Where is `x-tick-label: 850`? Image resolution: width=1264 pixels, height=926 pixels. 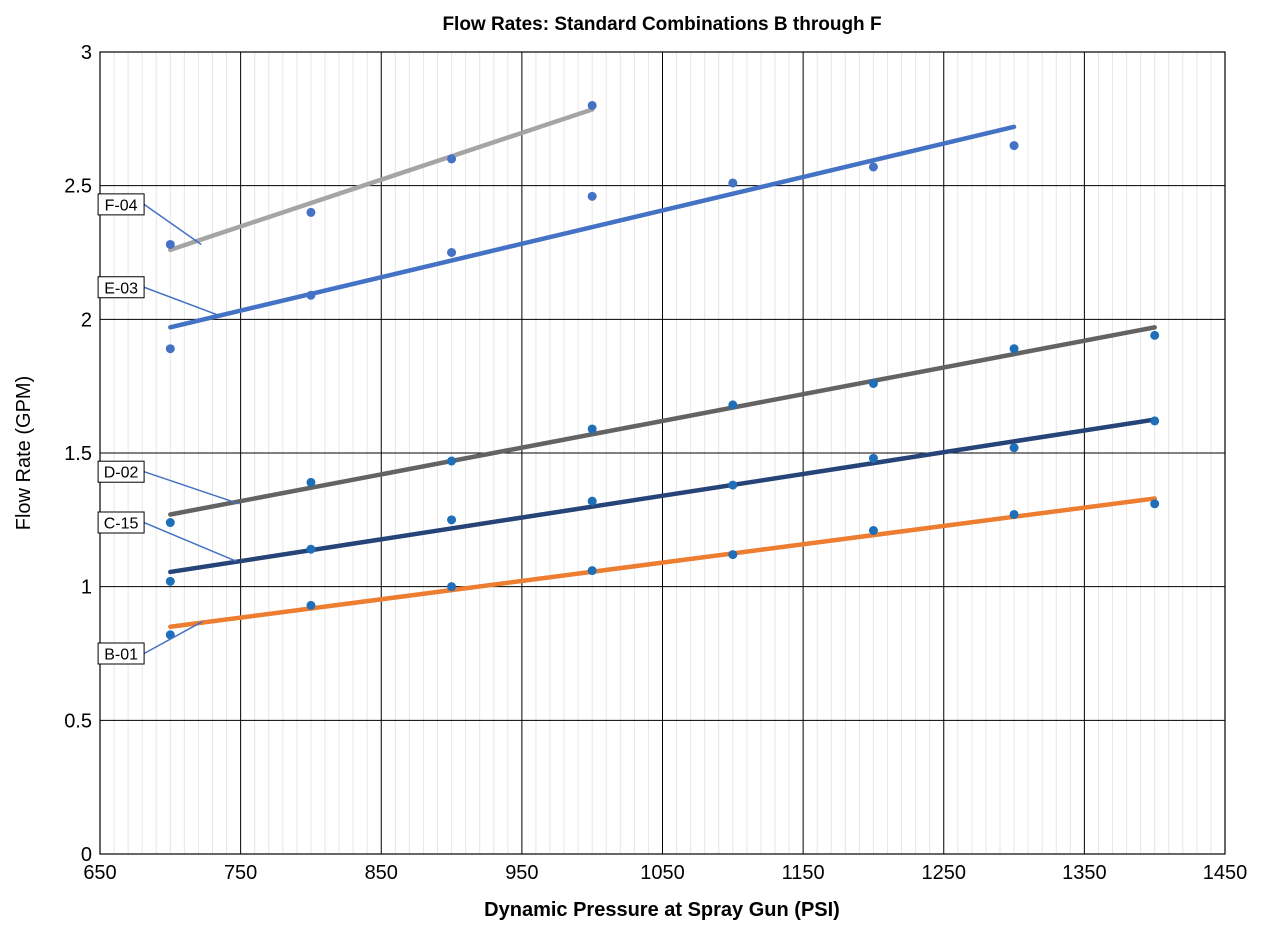
x-tick-label: 850 is located at coordinates (381, 873).